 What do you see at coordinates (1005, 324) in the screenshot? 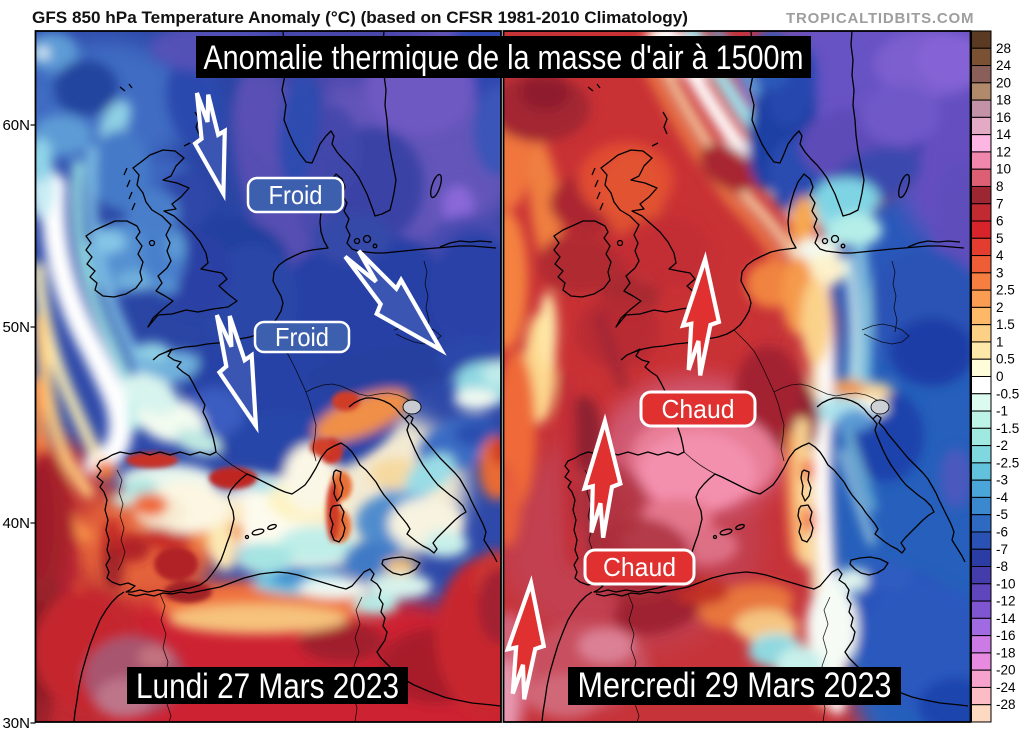
I see `svg-text: 1.5` at bounding box center [1005, 324].